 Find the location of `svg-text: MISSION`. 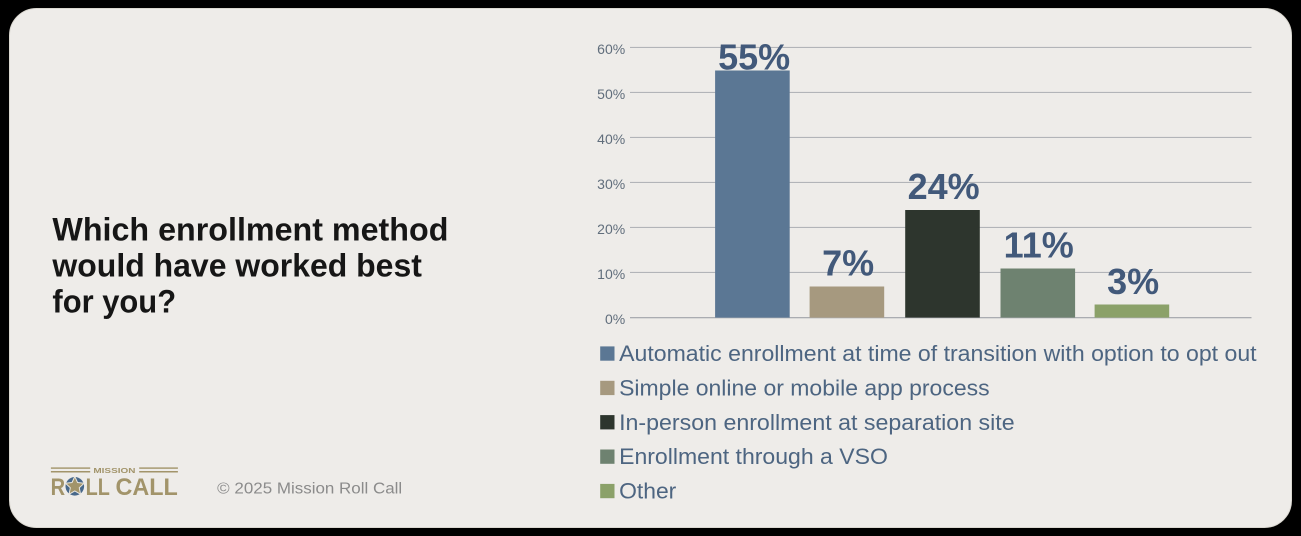

svg-text: MISSION is located at coordinates (114, 470).